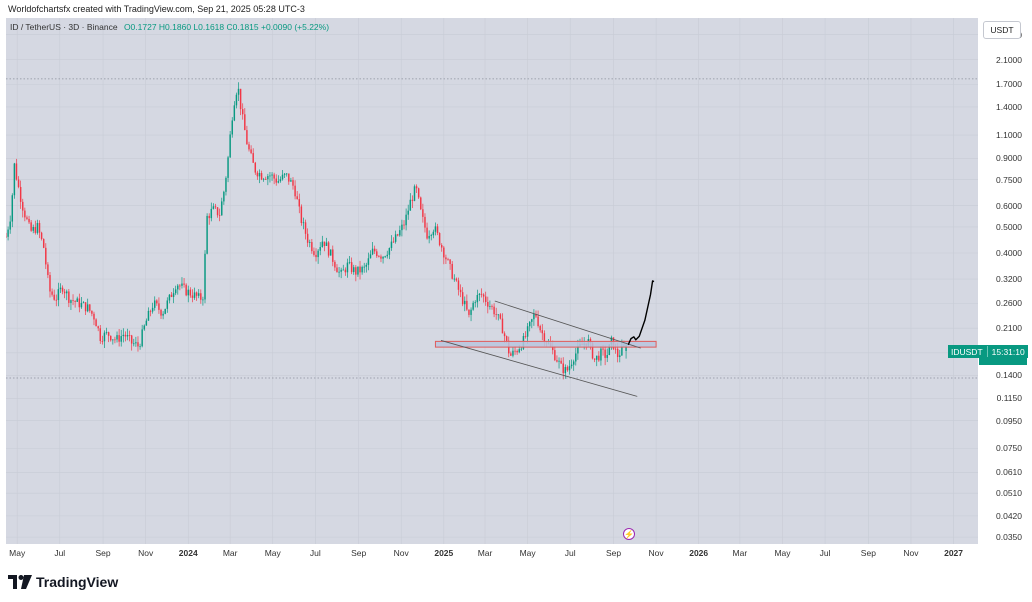 This screenshot has height=602, width=1032. What do you see at coordinates (60, 553) in the screenshot?
I see `x-tick-label: Jul` at bounding box center [60, 553].